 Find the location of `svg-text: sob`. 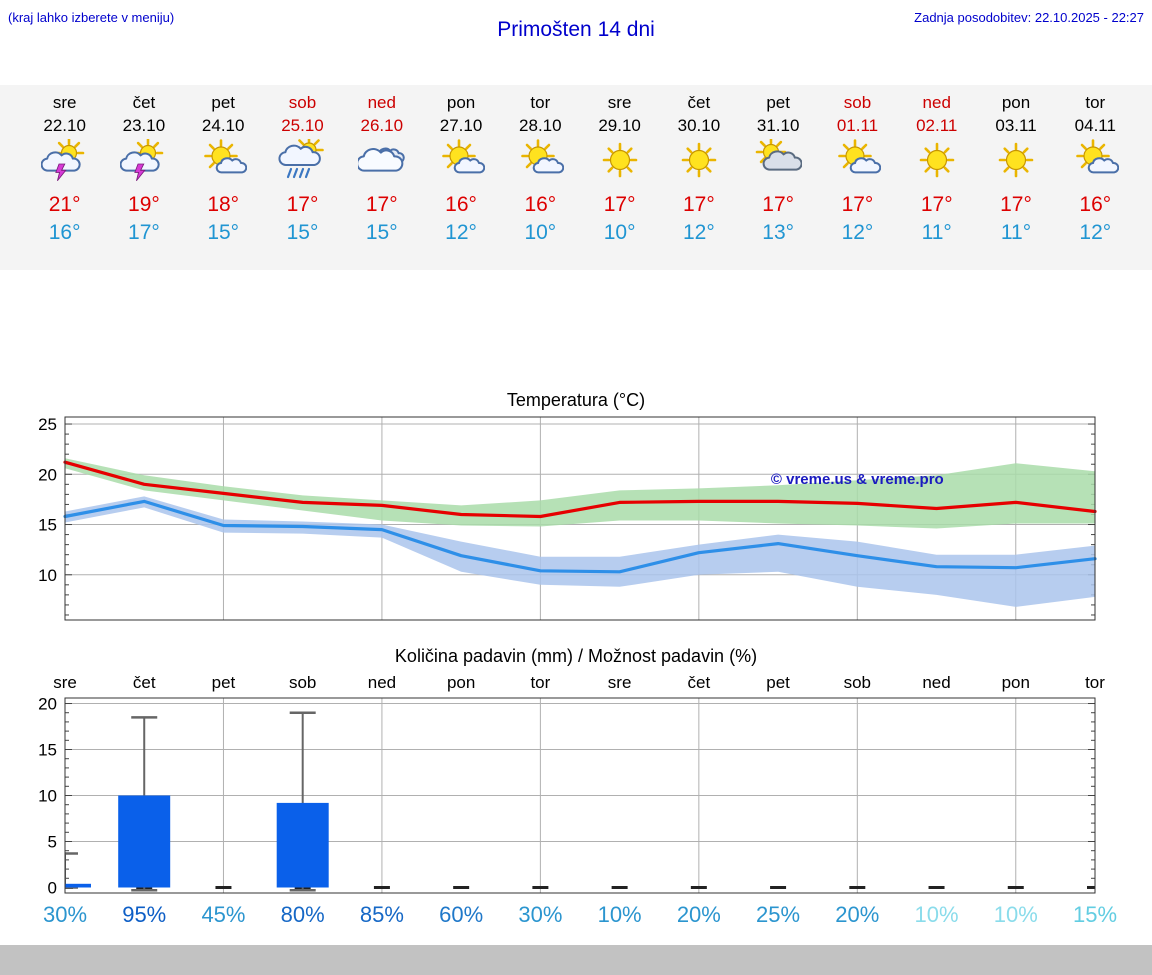

svg-text: sob is located at coordinates (857, 682).